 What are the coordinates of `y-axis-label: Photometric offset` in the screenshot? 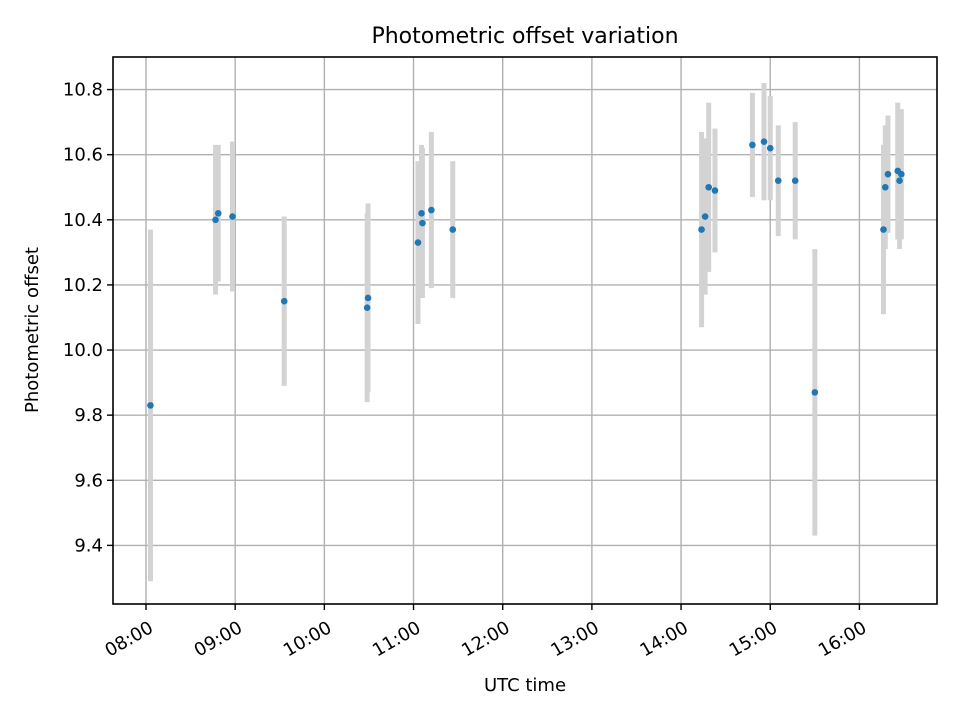 It's located at (32, 330).